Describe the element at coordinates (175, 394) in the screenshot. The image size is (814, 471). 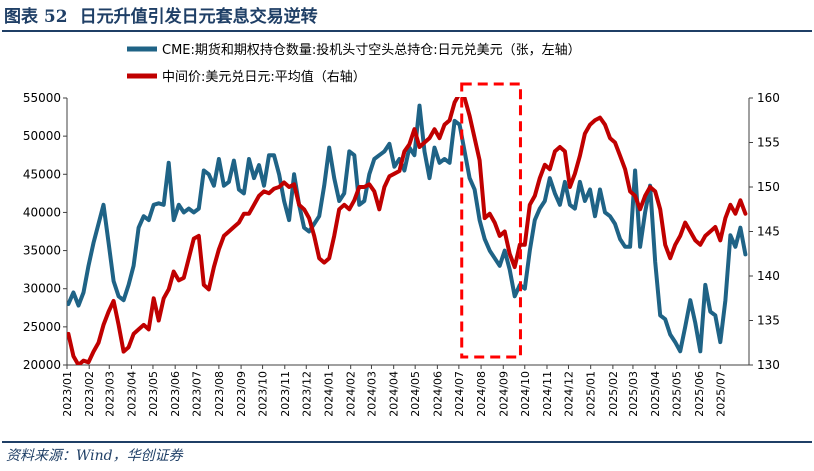
I see `x-tick-label: 2023/06` at that location.